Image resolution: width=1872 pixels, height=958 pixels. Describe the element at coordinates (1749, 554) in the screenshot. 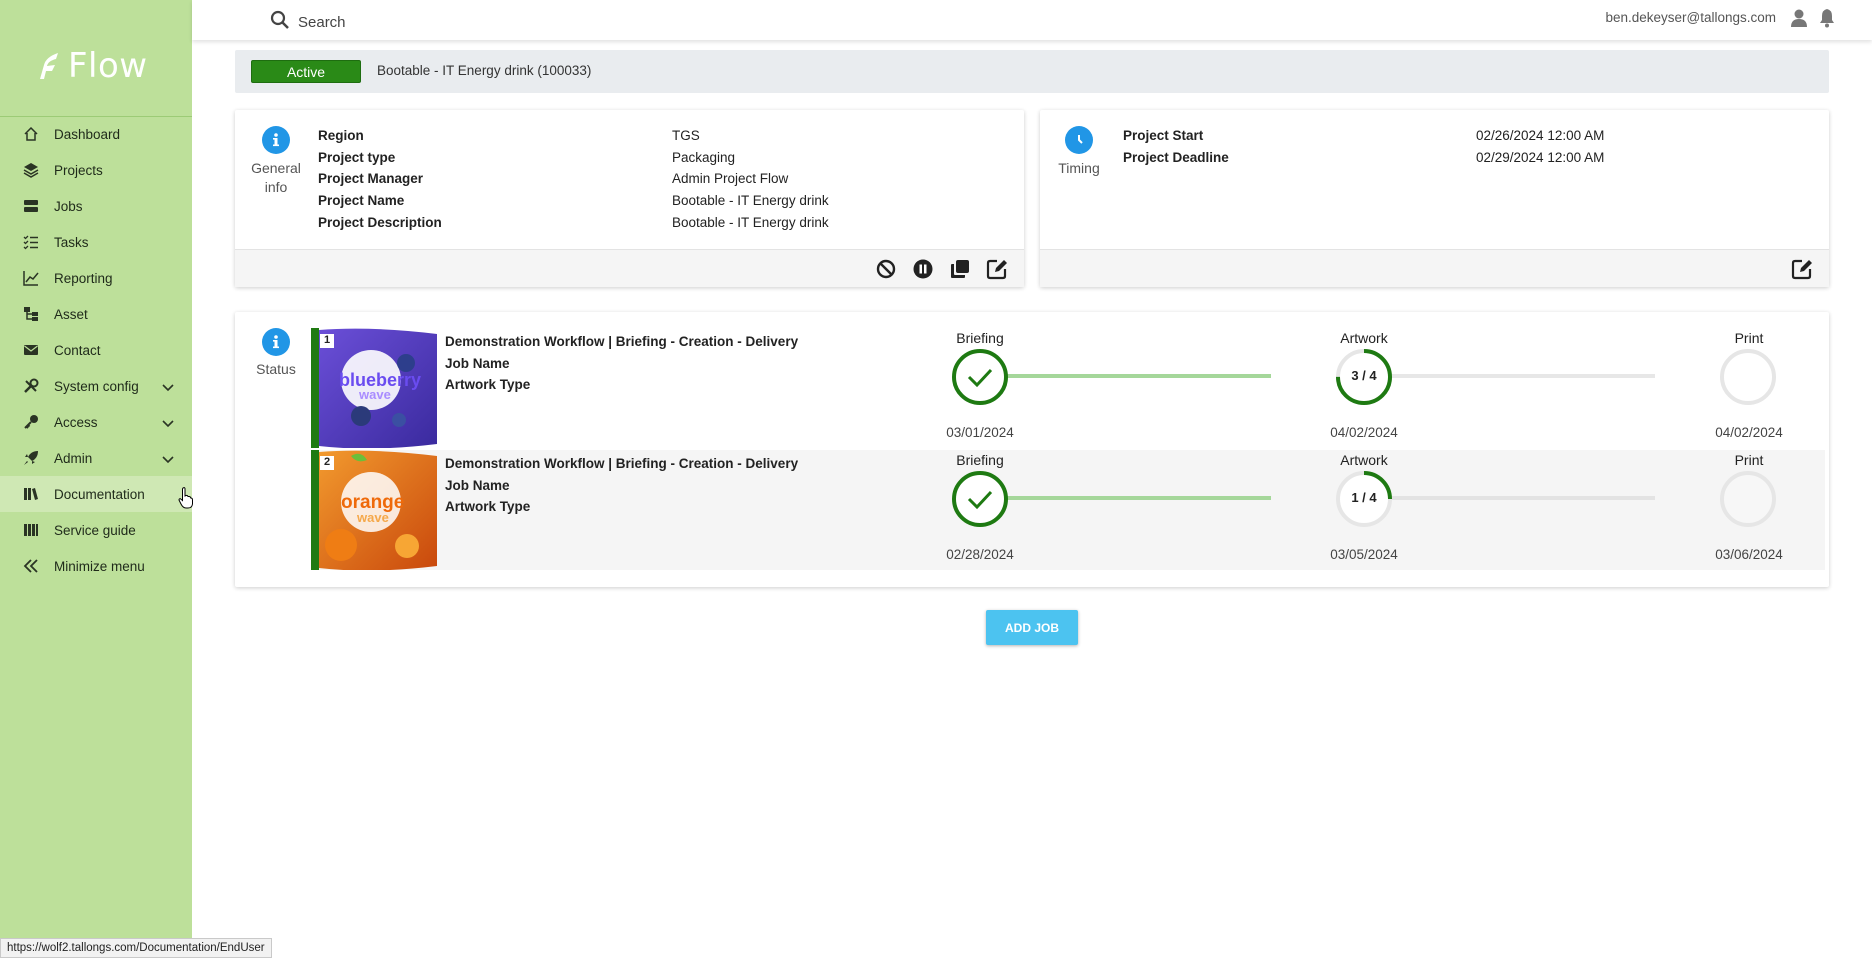

I see `stage-print-date: 03/06/2024` at that location.